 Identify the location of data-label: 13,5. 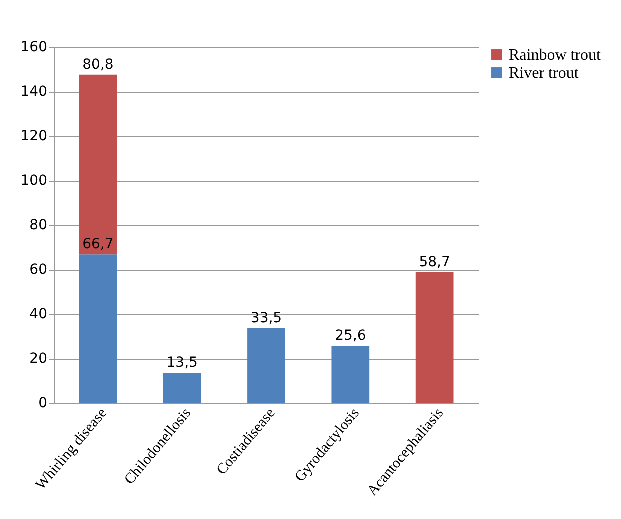
(182, 362).